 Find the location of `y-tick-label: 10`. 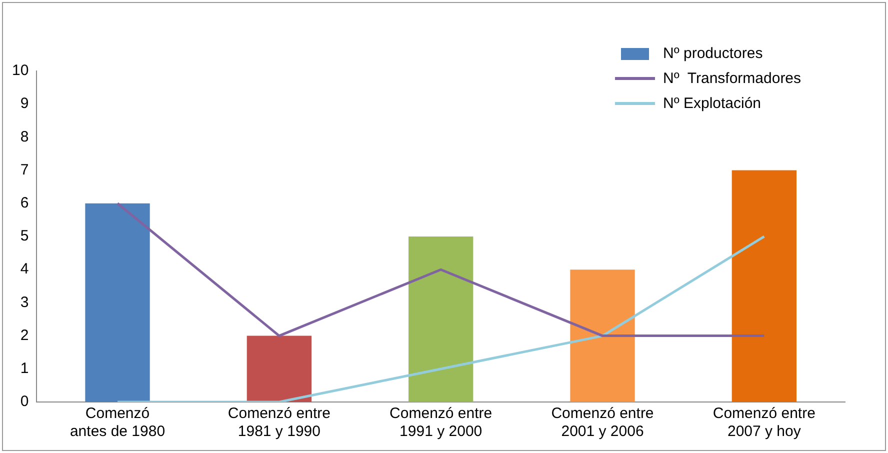

y-tick-label: 10 is located at coordinates (20, 71).